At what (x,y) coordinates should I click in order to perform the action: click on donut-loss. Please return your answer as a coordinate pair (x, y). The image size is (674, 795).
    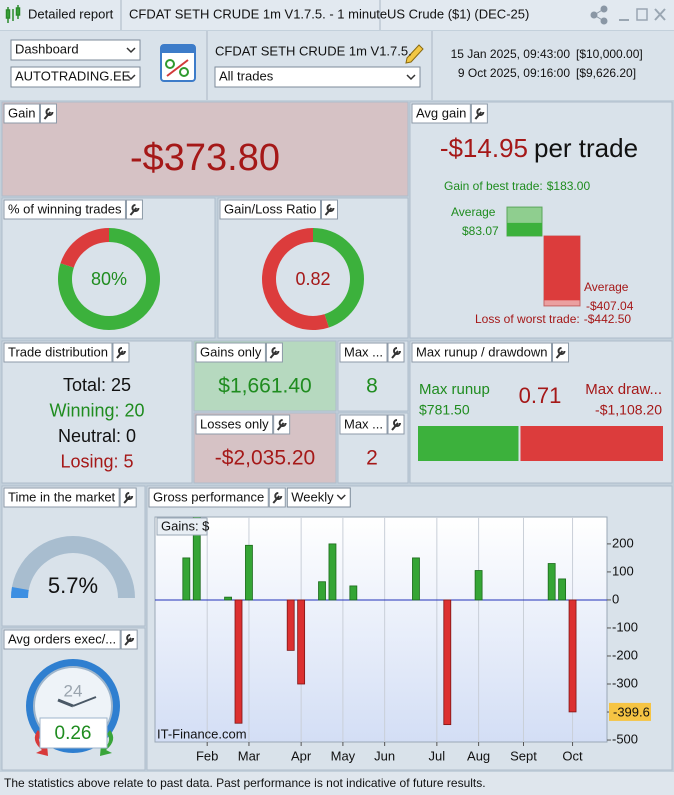
    Looking at the image, I should click on (84, 248).